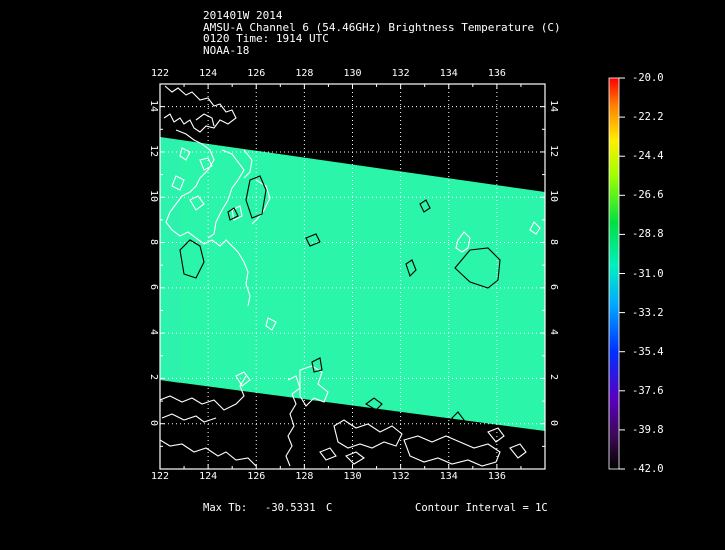 The height and width of the screenshot is (550, 725). What do you see at coordinates (622, 273) in the screenshot?
I see `colorbar-ticks` at bounding box center [622, 273].